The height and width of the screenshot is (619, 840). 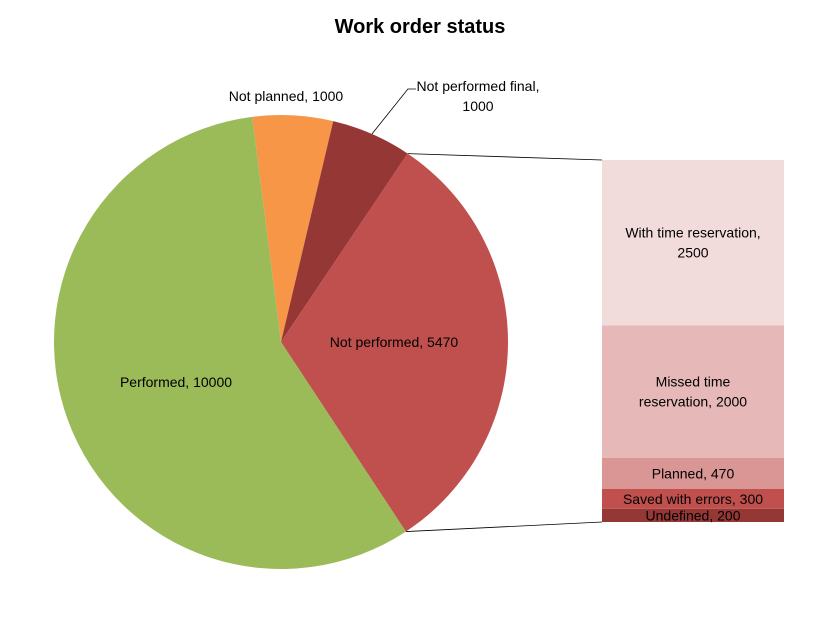 I want to click on bar-label-undefined: Undefined, 200, so click(x=693, y=515).